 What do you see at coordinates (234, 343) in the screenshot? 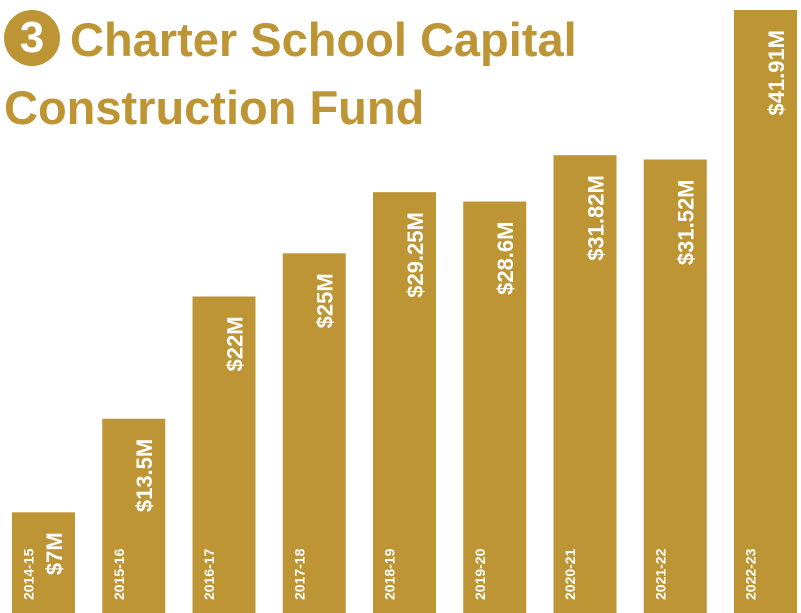
I see `value-label: $22M` at bounding box center [234, 343].